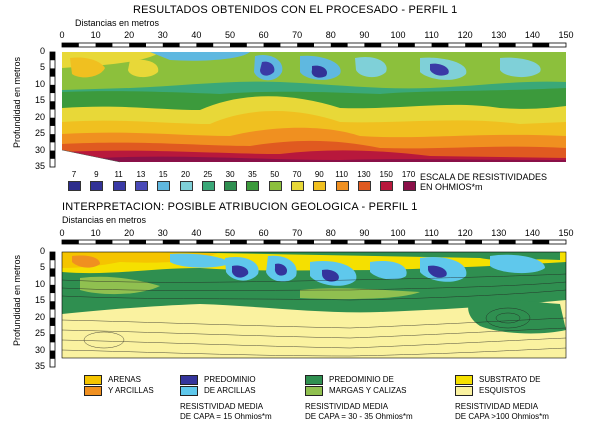 This screenshot has width=600, height=428. Describe the element at coordinates (104, 220) in the screenshot. I see `bottom-xaxis-title: Distancias en metros` at that location.